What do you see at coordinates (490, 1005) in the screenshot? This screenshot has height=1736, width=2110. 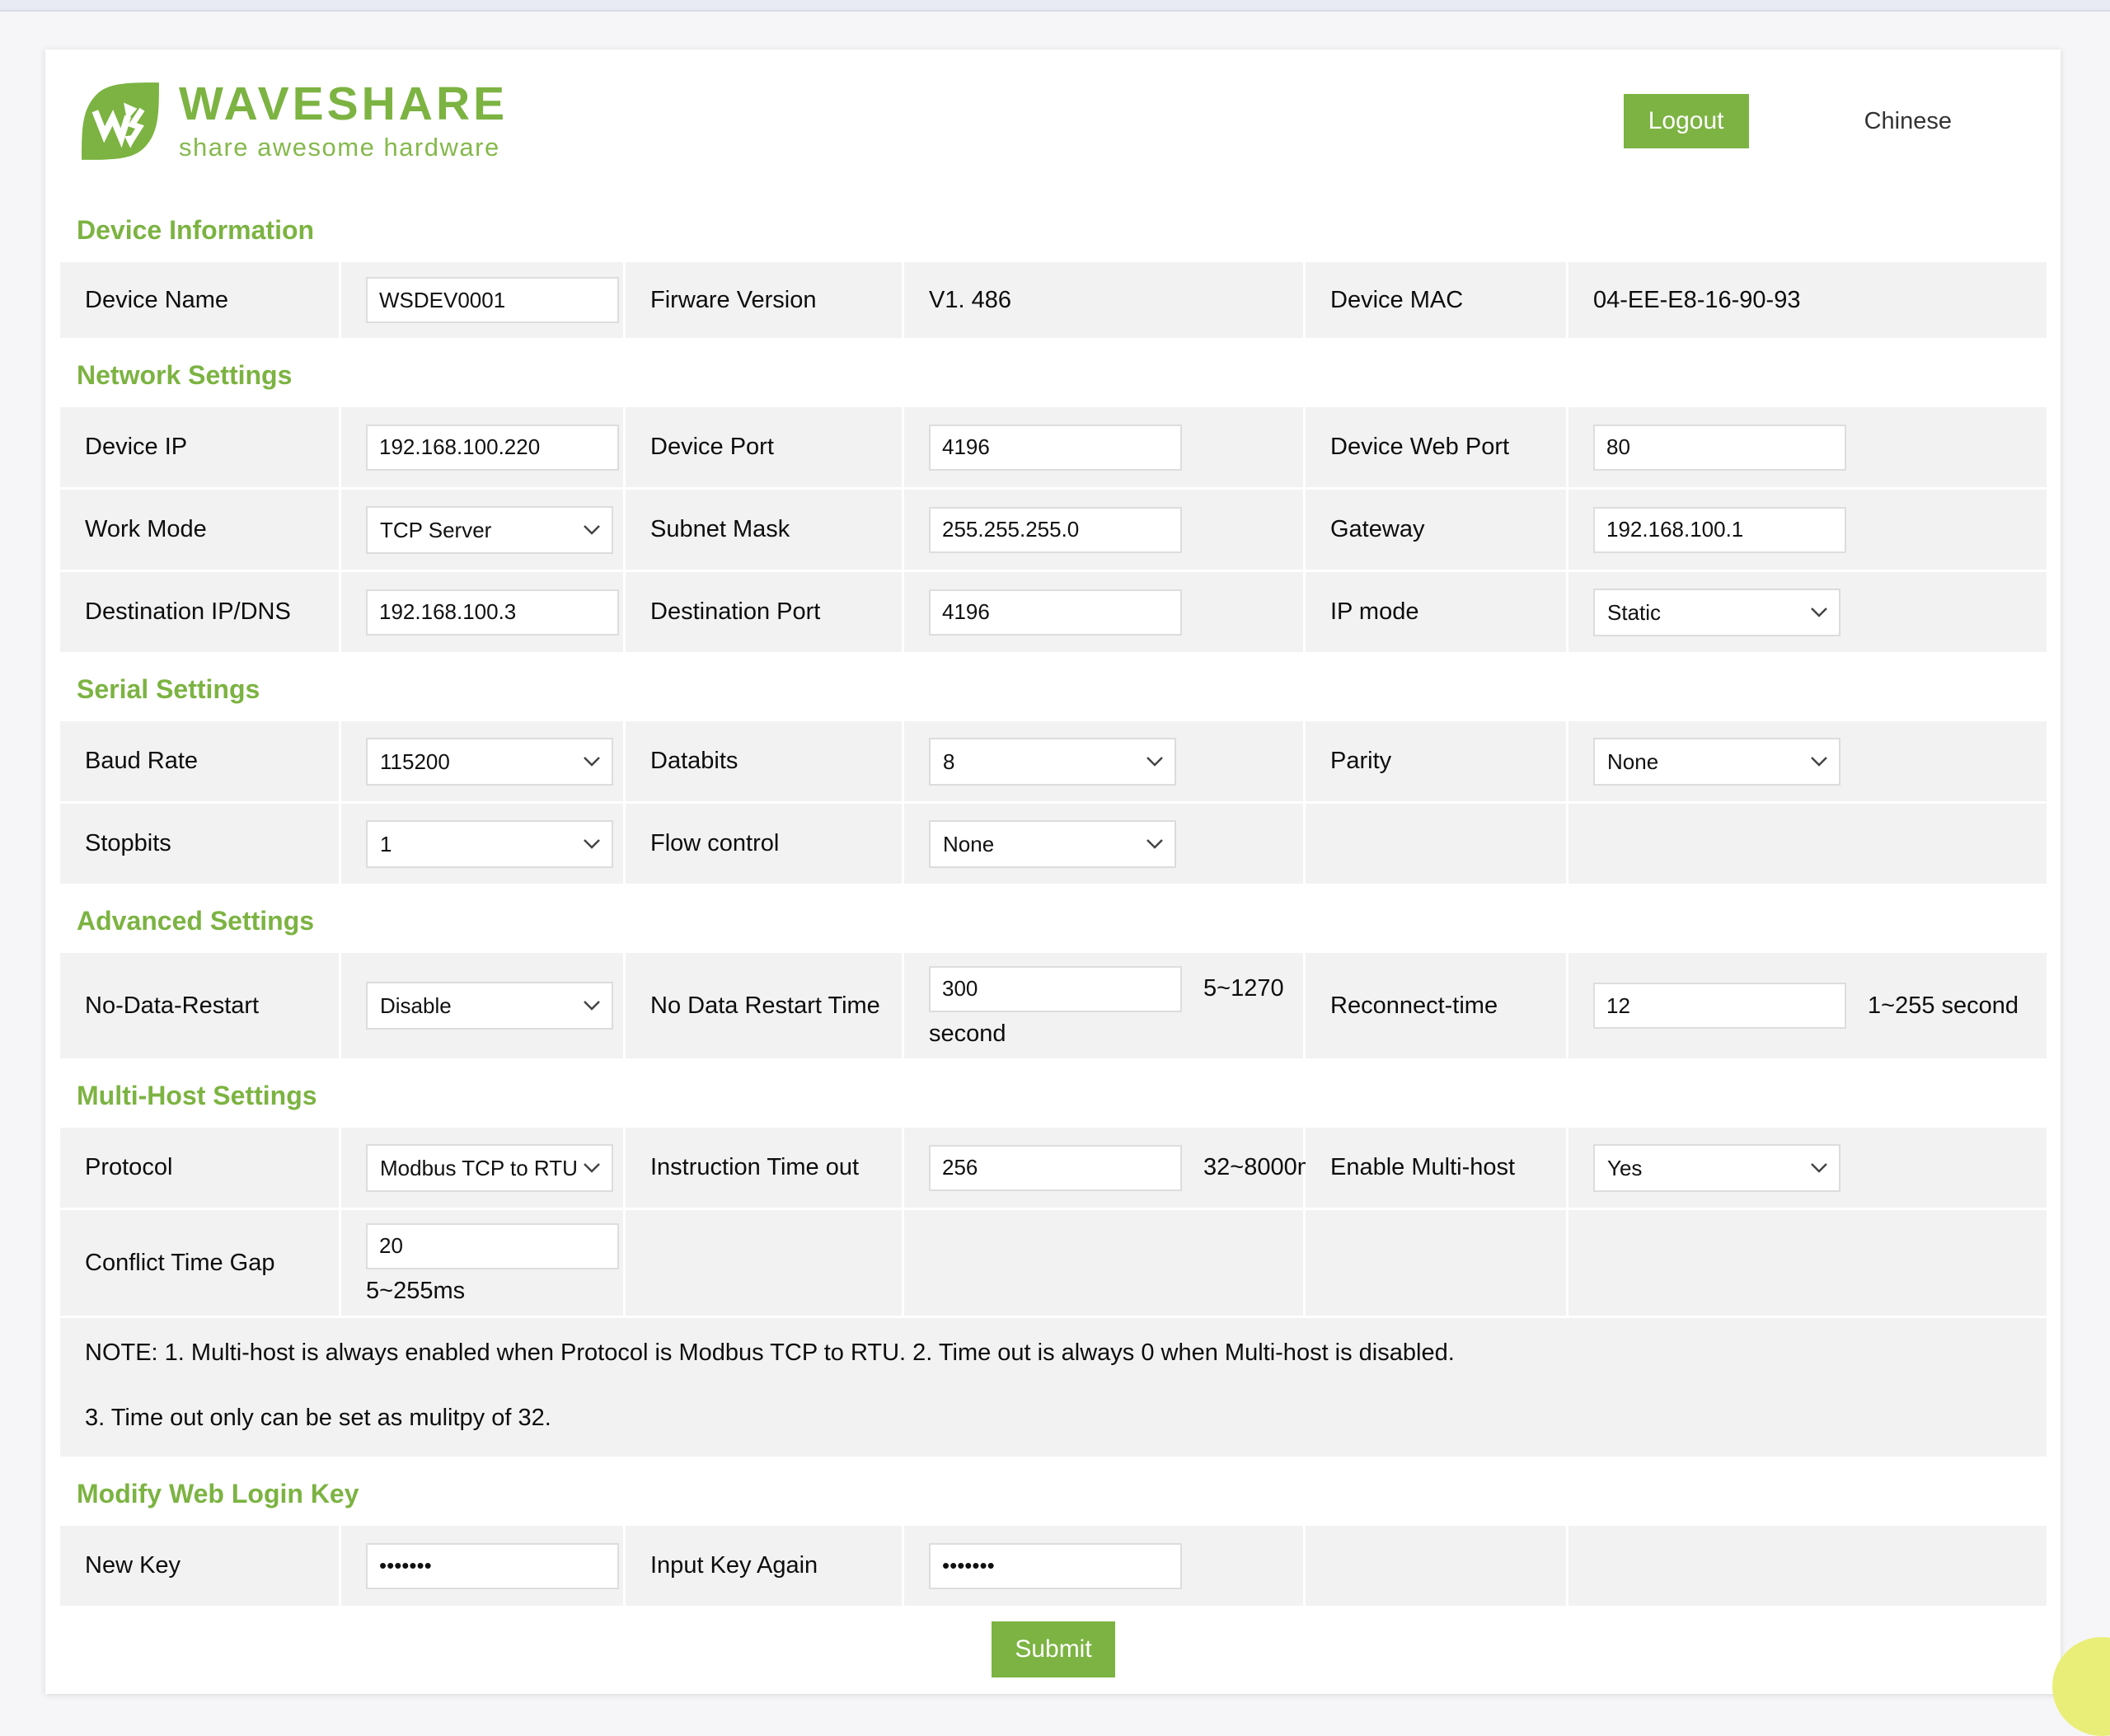 I see `no-data-restart-select: Disable` at bounding box center [490, 1005].